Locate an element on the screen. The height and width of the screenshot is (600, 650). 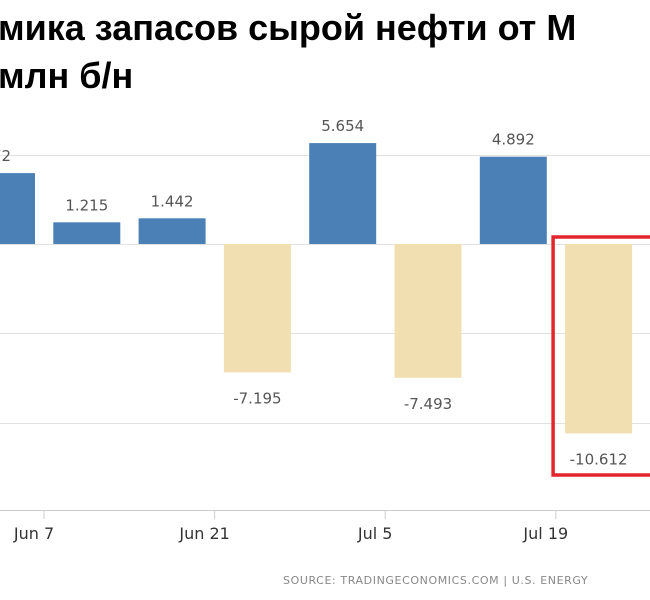
data-label-0: 72 is located at coordinates (5, 156).